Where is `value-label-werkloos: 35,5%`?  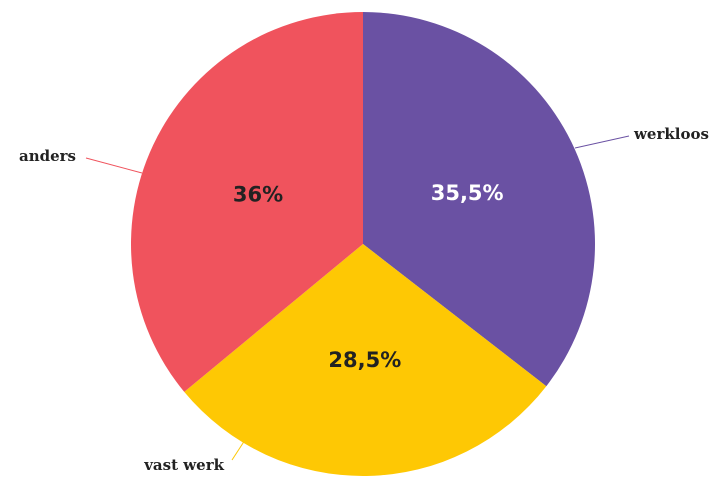
value-label-werkloos: 35,5% is located at coordinates (467, 193).